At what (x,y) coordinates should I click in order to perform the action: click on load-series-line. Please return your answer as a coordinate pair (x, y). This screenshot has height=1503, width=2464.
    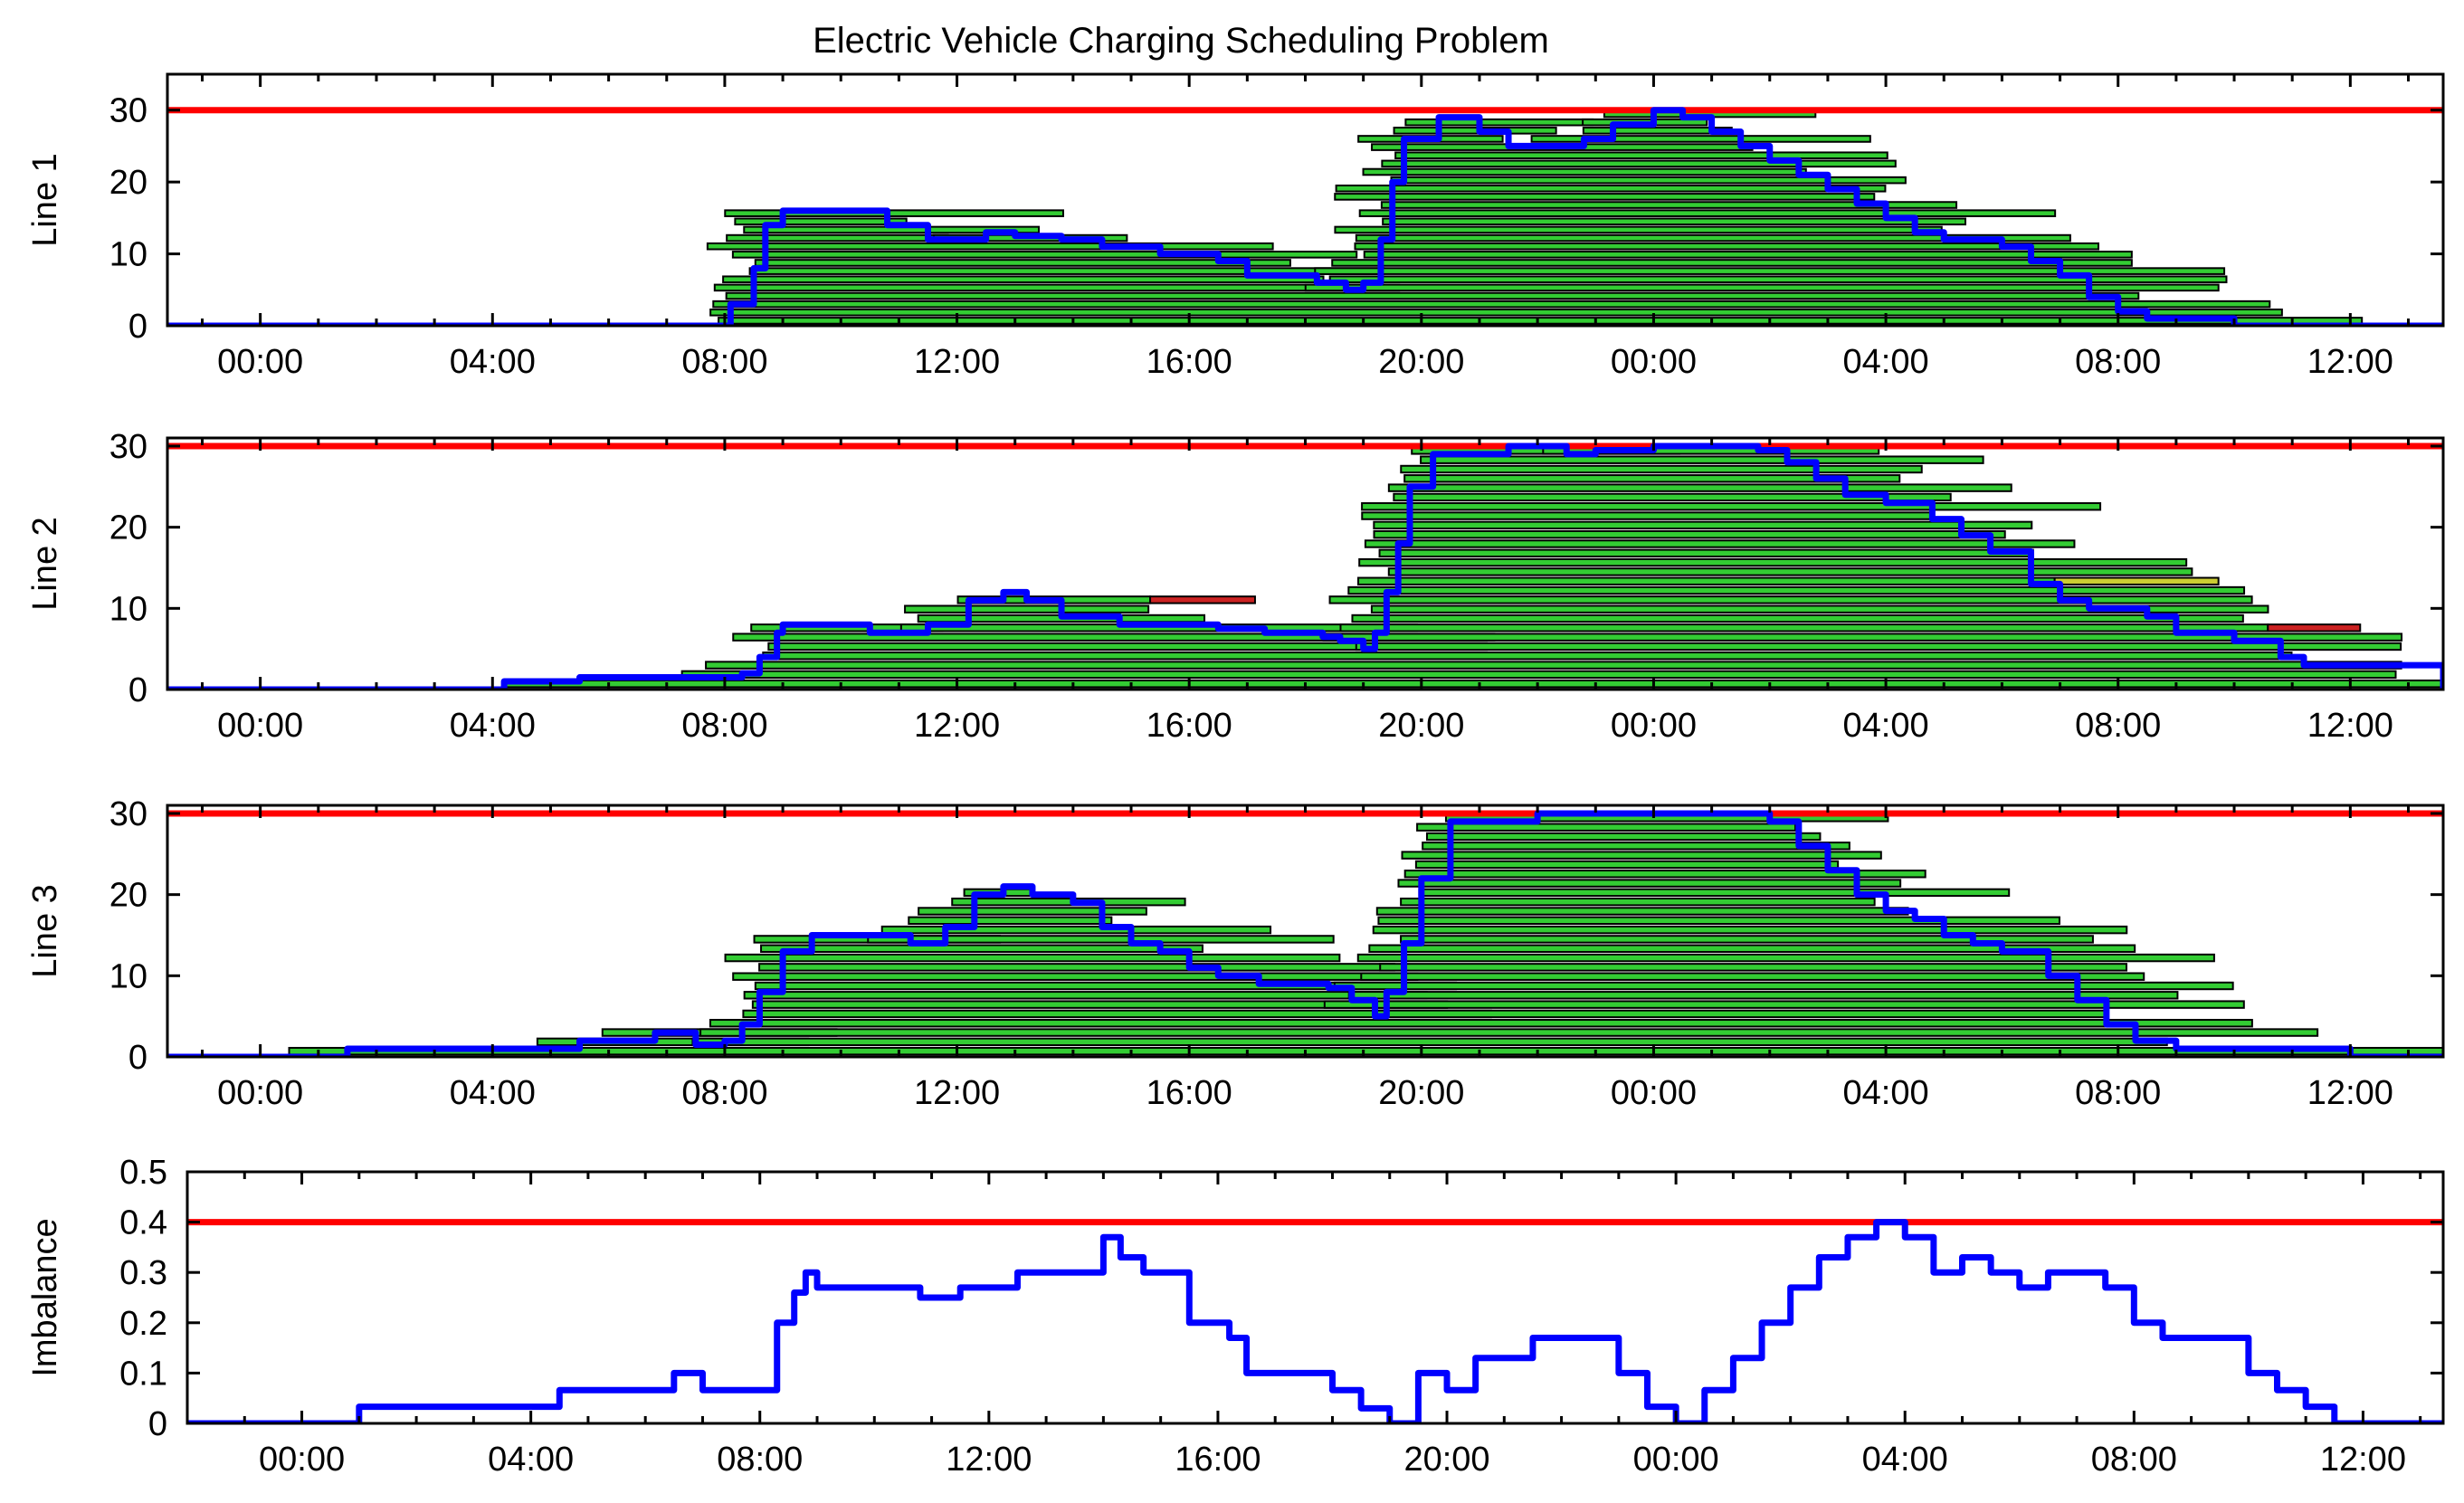
    Looking at the image, I should click on (1305, 216).